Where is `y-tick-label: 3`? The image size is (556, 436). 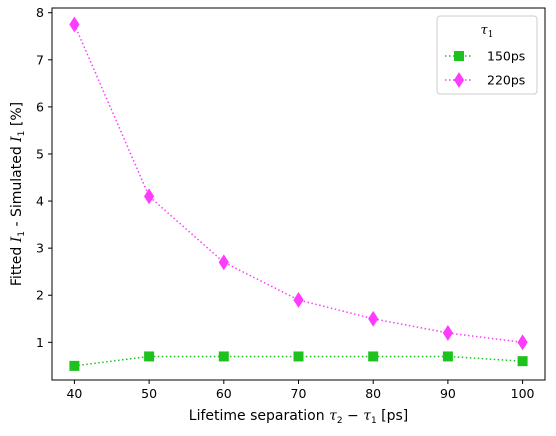 y-tick-label: 3 is located at coordinates (40, 248).